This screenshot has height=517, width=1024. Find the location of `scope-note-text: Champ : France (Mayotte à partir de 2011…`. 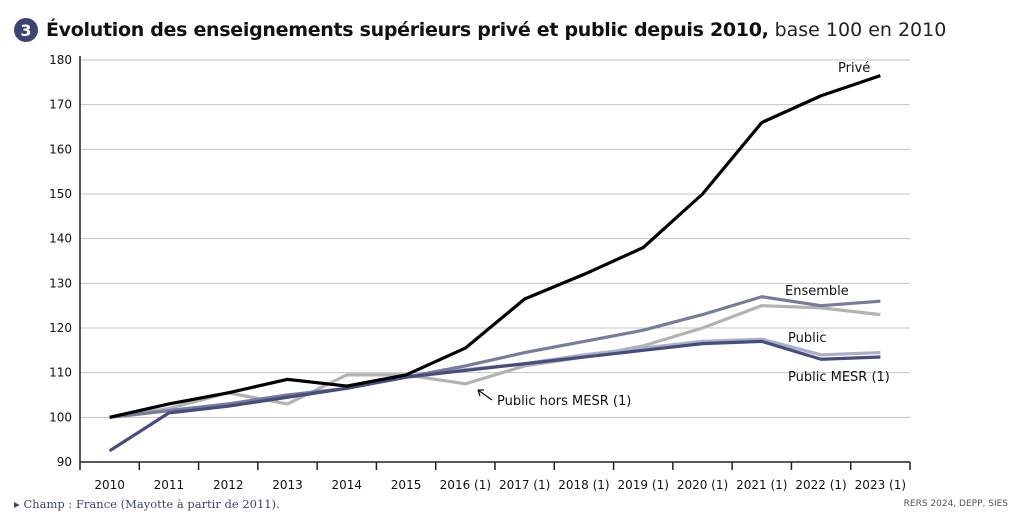

scope-note-text: Champ : France (Mayotte à partir de 2011… is located at coordinates (151, 504).